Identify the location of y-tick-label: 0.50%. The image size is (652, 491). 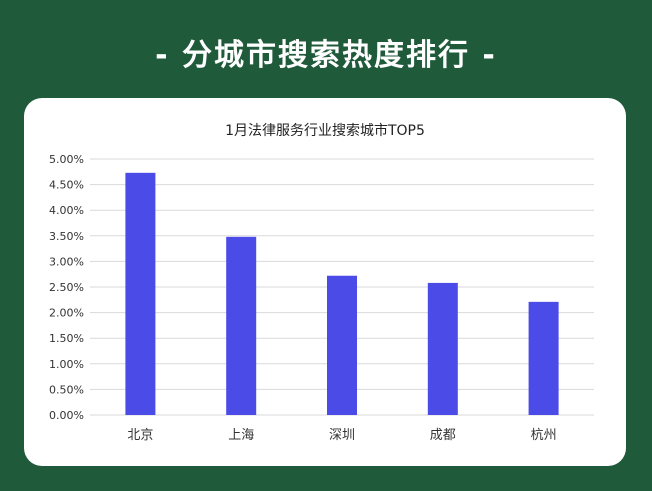
(66, 389).